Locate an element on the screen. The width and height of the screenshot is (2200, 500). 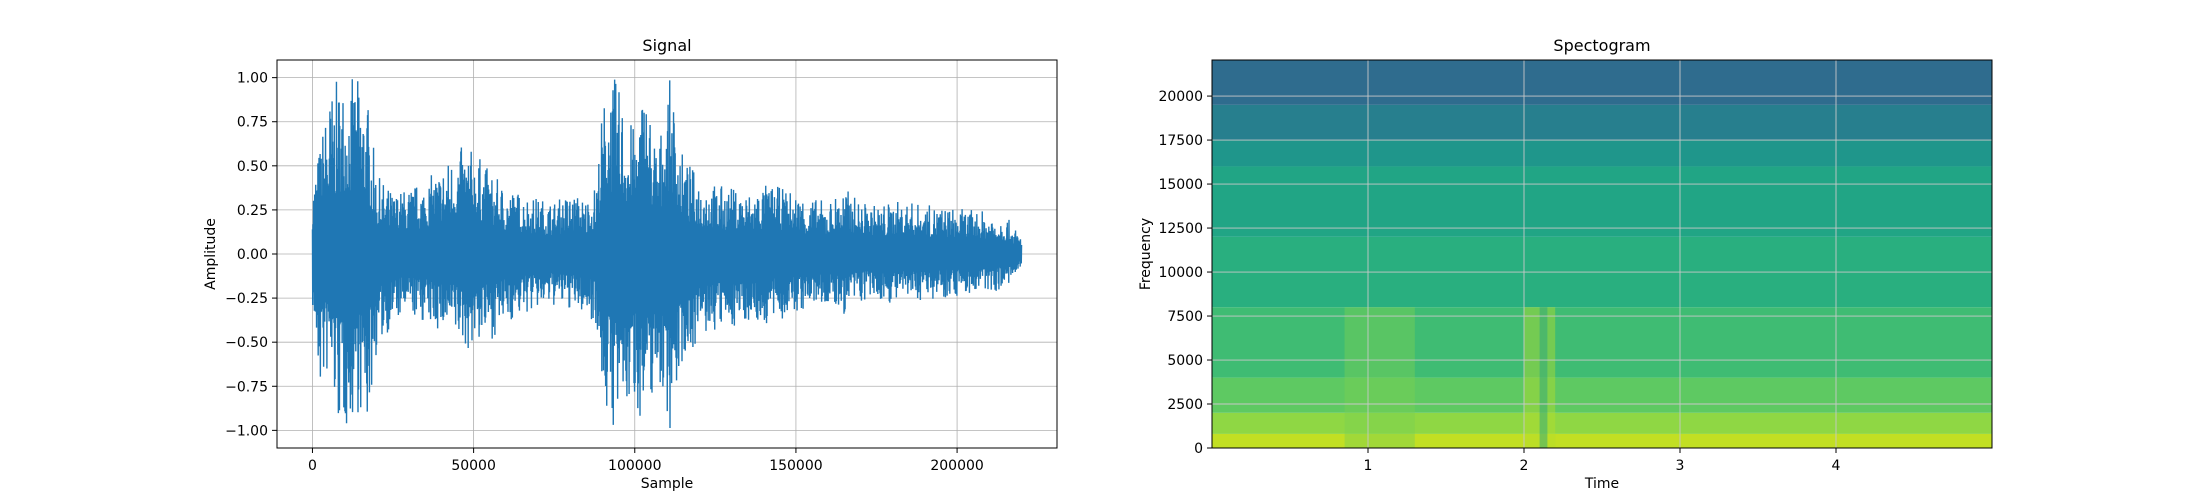
spectrogram-x-tick-label: 4 is located at coordinates (1836, 466).